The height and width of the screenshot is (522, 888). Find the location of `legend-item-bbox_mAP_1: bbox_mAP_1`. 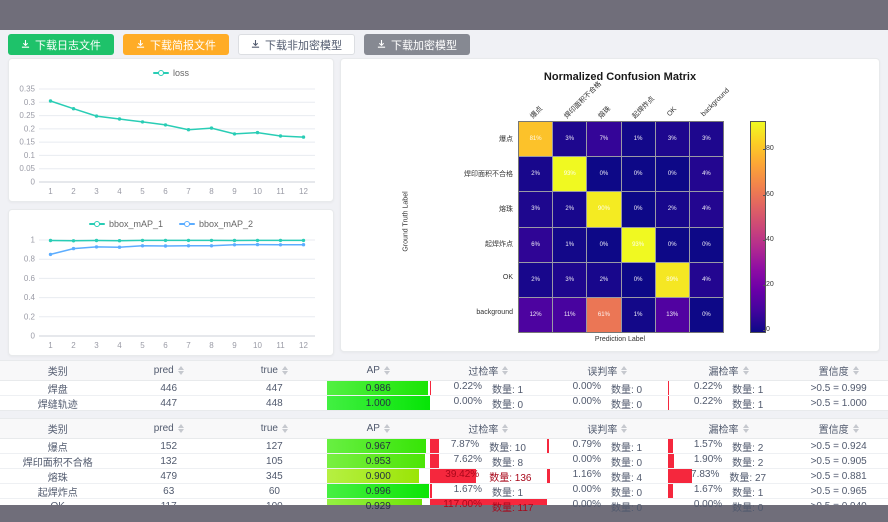

legend-item-bbox_mAP_1: bbox_mAP_1 is located at coordinates (125, 224).